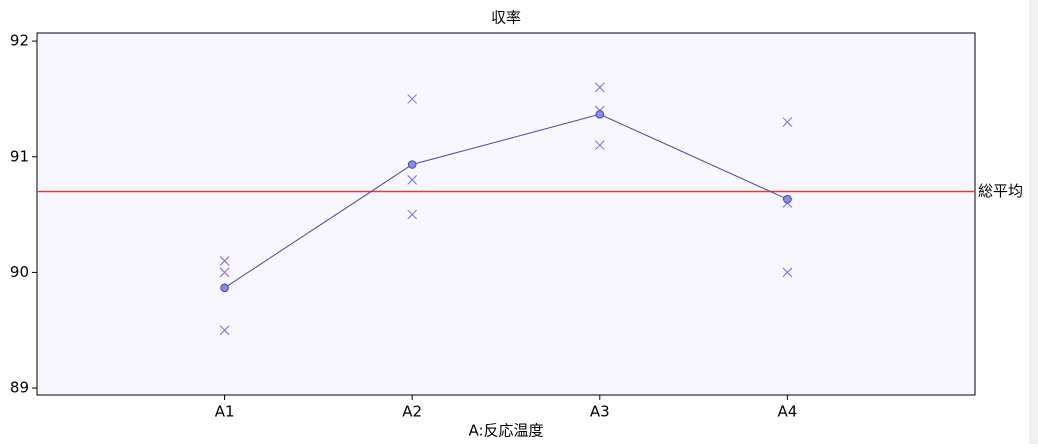  I want to click on x-tick-label: A4, so click(787, 412).